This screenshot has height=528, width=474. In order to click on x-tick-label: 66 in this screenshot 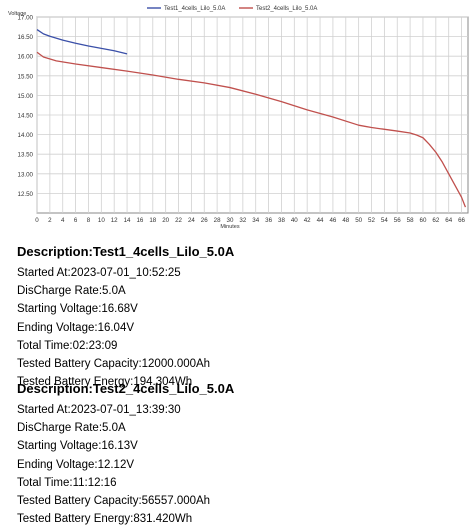, I will do `click(461, 220)`.